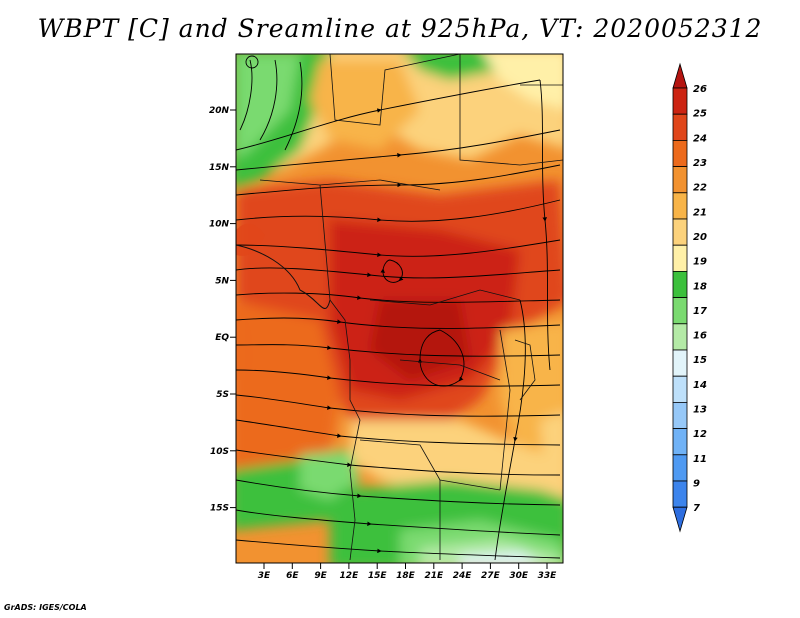  Describe the element at coordinates (689, 297) in the screenshot. I see `colorbar: 26 25 24 23 22 21 20 19 18 17 16 15 14 13 12 11 9 7` at that location.